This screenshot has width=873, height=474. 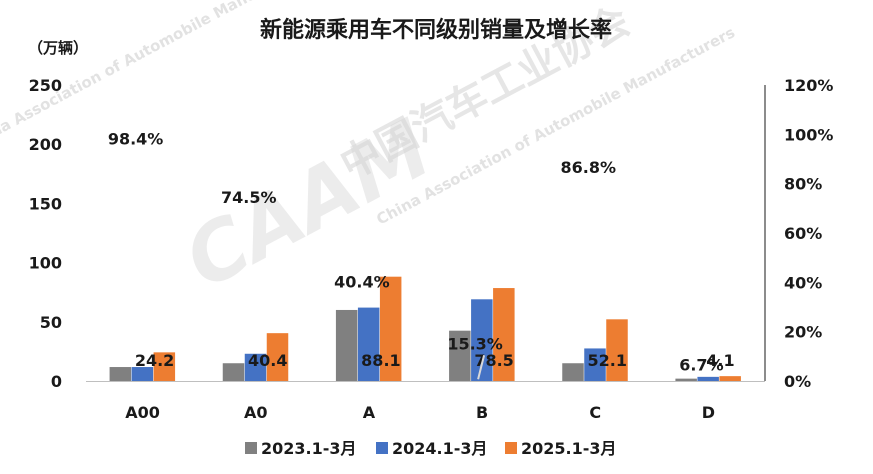 I want to click on bar-3-A, so click(x=390, y=328).